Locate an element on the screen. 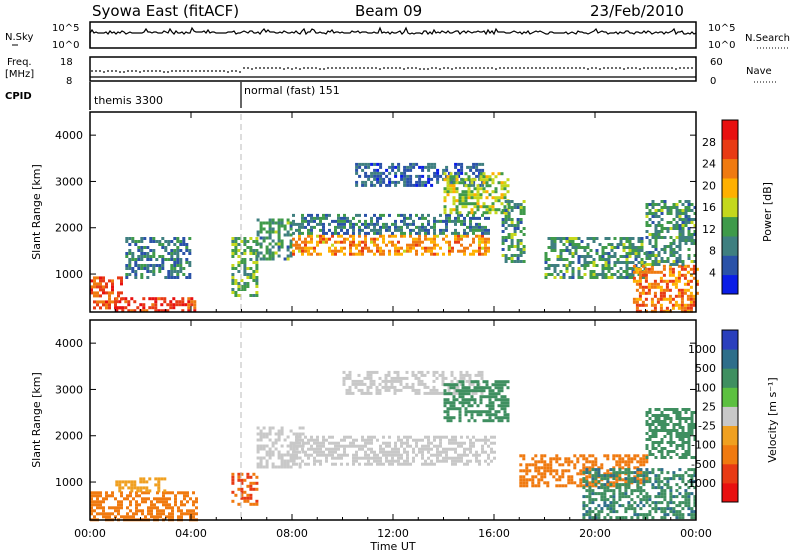 This screenshot has height=554, width=800. cpid-strip: CPID themis 3300 normal (fast) 151 is located at coordinates (172, 96).